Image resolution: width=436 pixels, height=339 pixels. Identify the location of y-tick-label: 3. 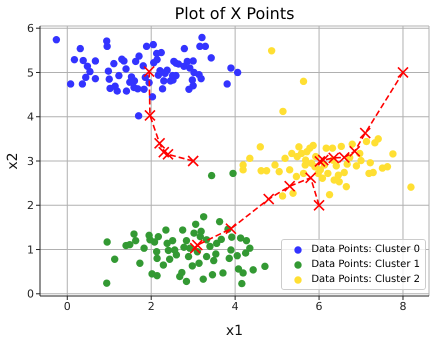
(30, 161).